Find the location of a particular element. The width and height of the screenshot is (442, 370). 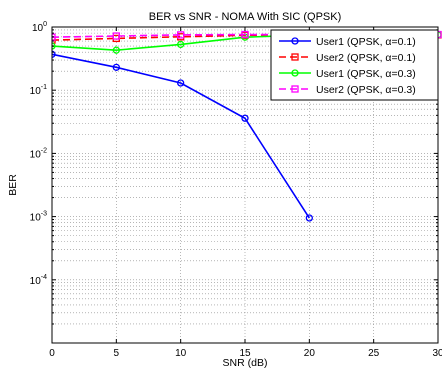

x-tick-label: 30 is located at coordinates (437, 353).